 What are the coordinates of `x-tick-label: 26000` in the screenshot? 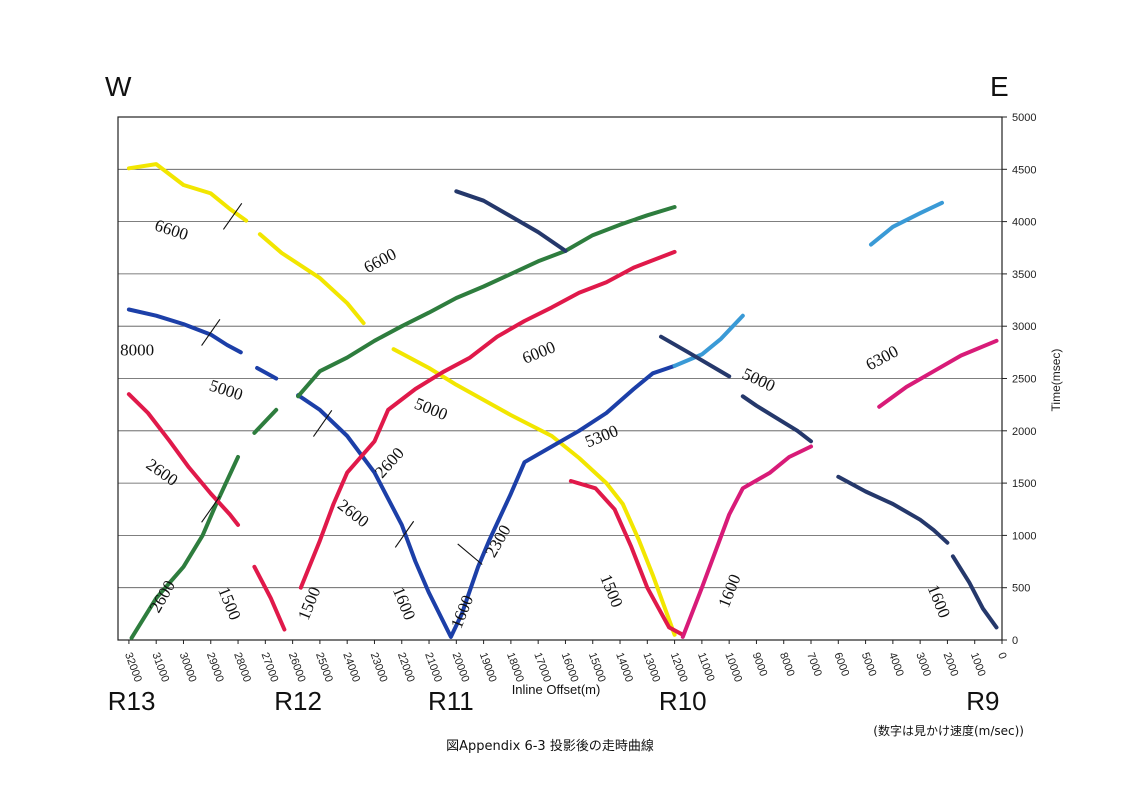 It's located at (297, 667).